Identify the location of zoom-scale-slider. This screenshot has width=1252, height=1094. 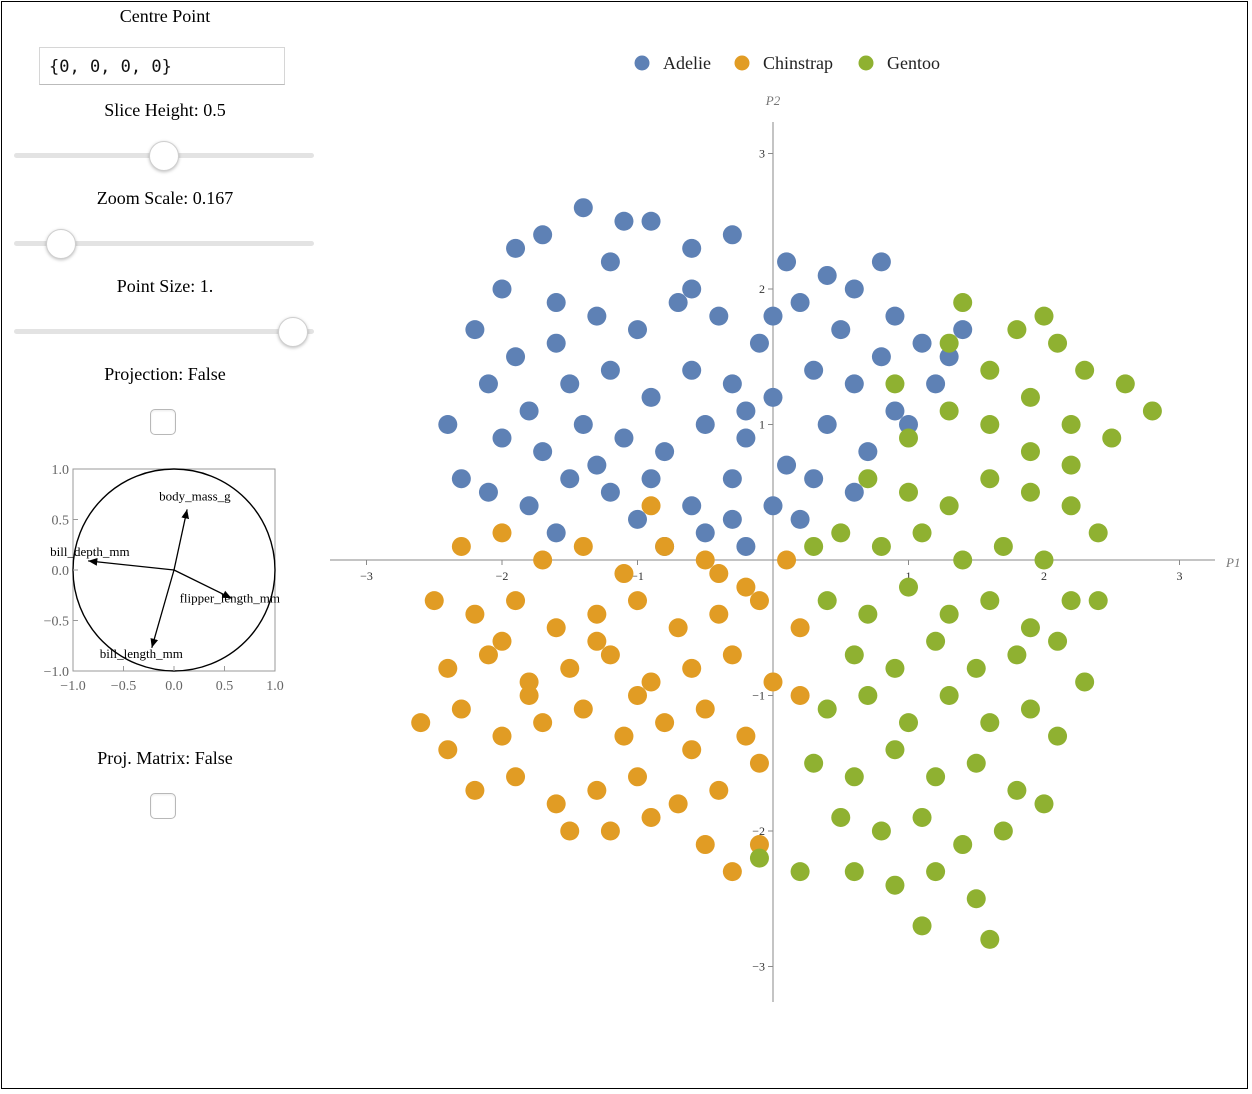
(164, 244).